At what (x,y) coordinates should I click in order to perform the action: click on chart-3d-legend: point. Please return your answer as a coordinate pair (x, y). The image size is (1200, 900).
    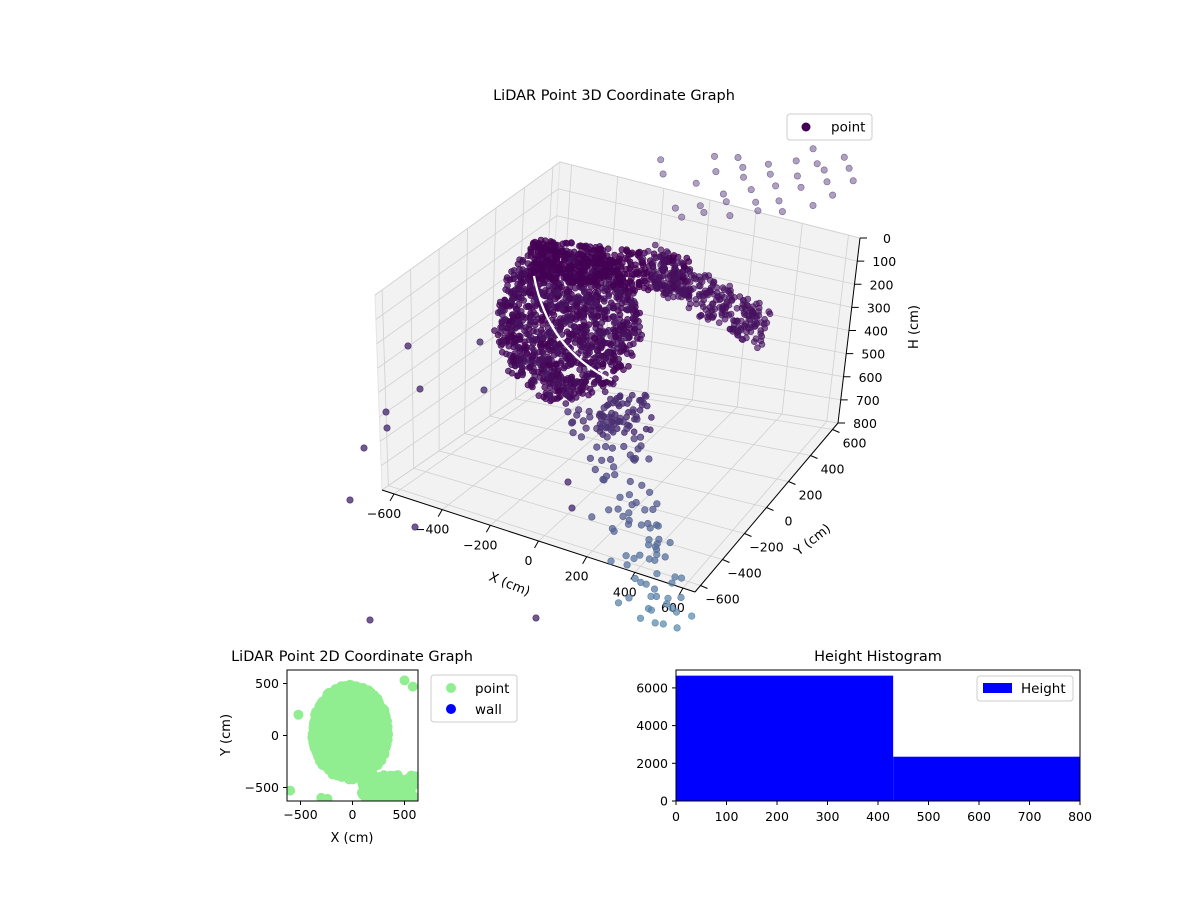
    Looking at the image, I should click on (829, 127).